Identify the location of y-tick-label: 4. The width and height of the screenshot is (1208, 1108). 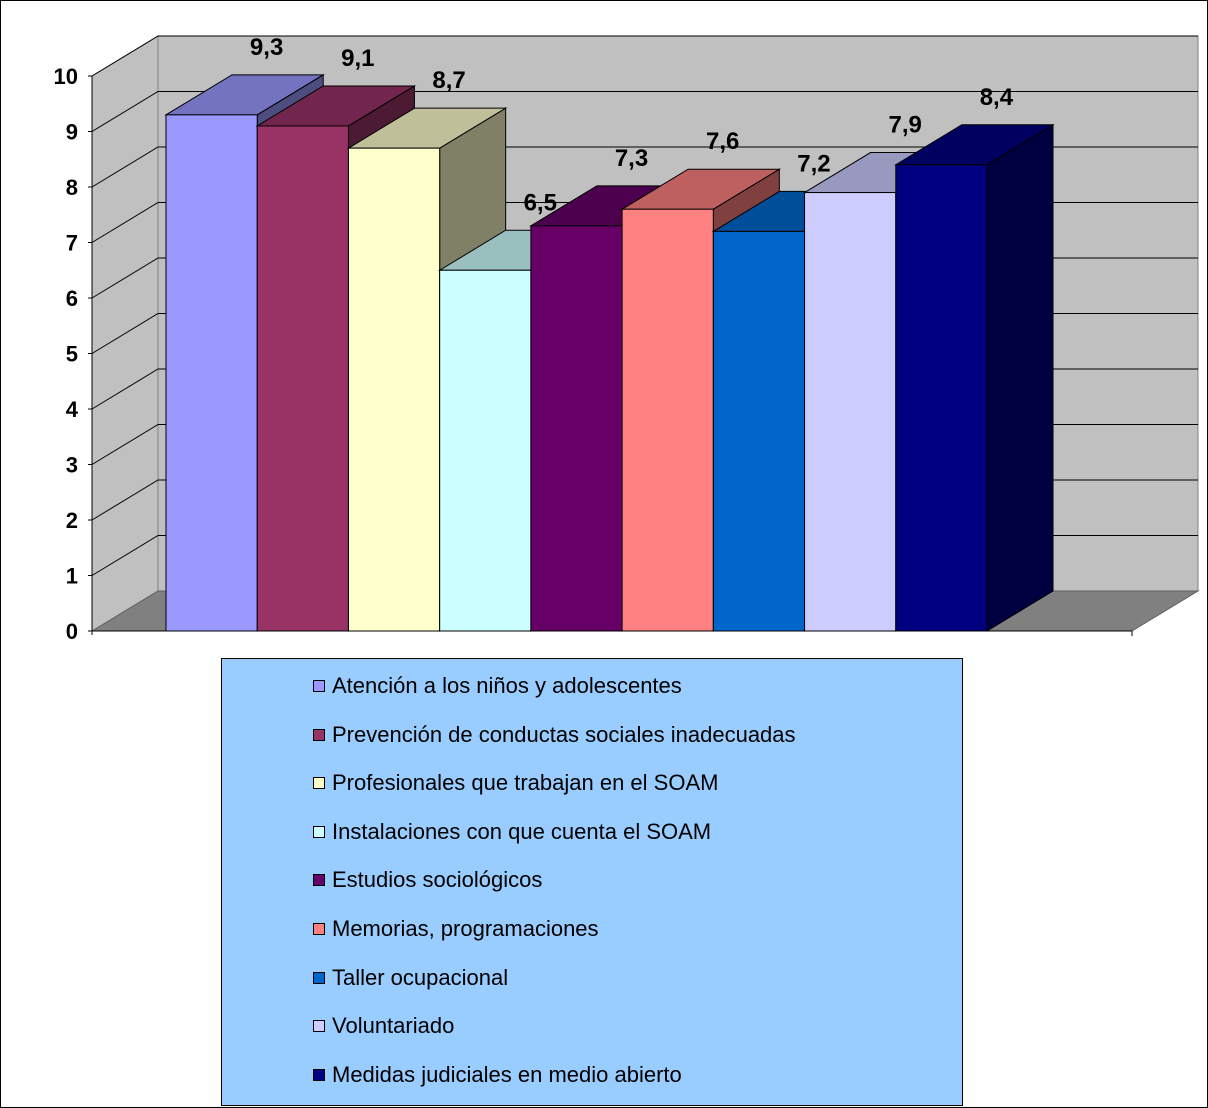
(72, 409).